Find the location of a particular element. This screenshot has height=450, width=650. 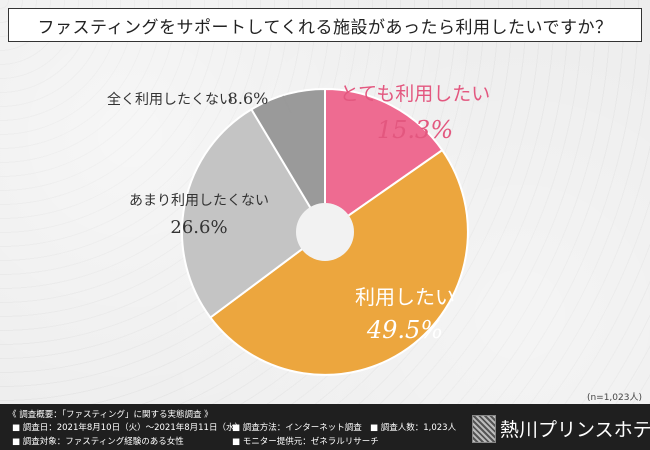

label-value-2: 26.6% is located at coordinates (198, 227).